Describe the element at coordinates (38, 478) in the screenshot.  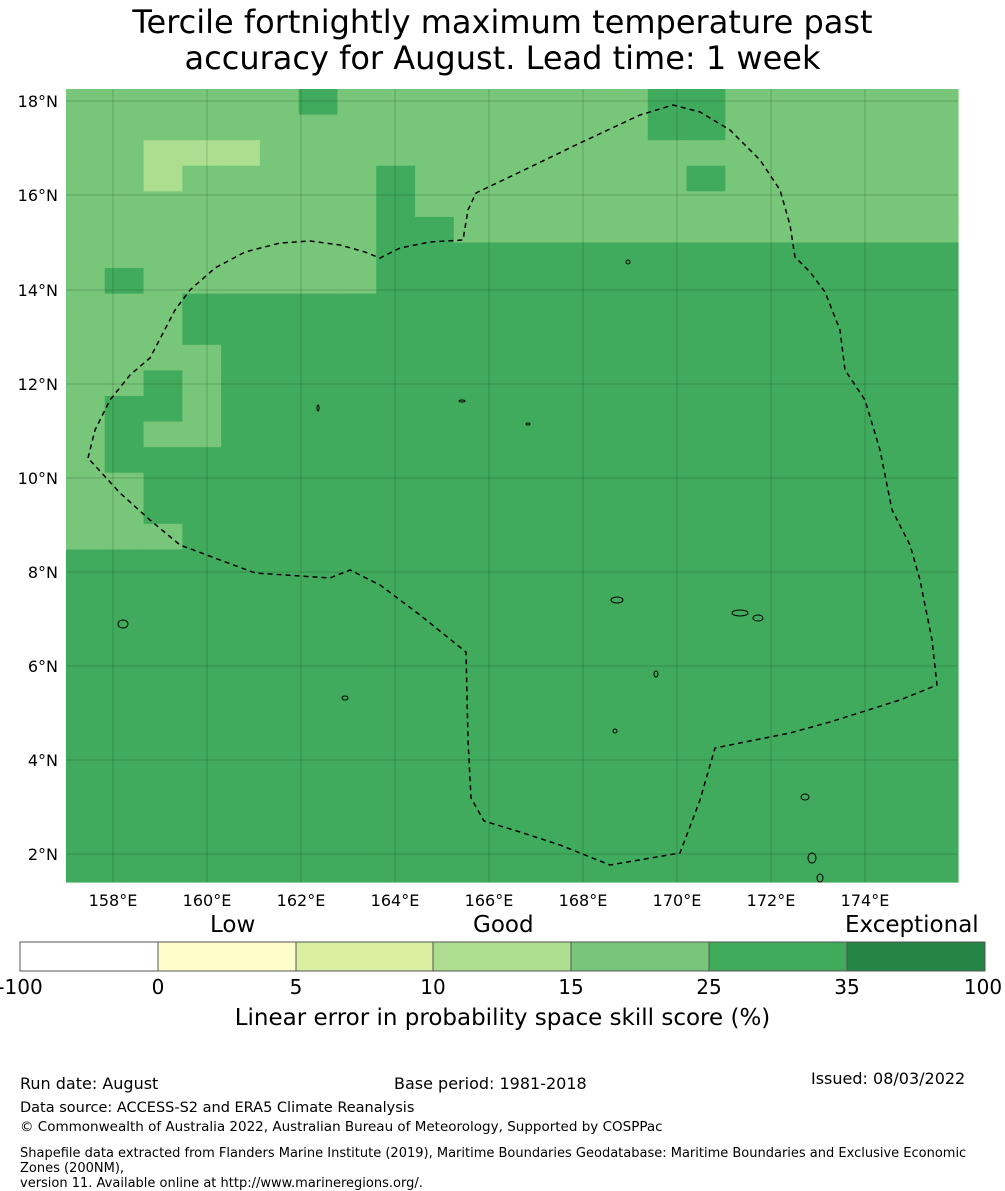
I see `latitude-label: 10°N` at that location.